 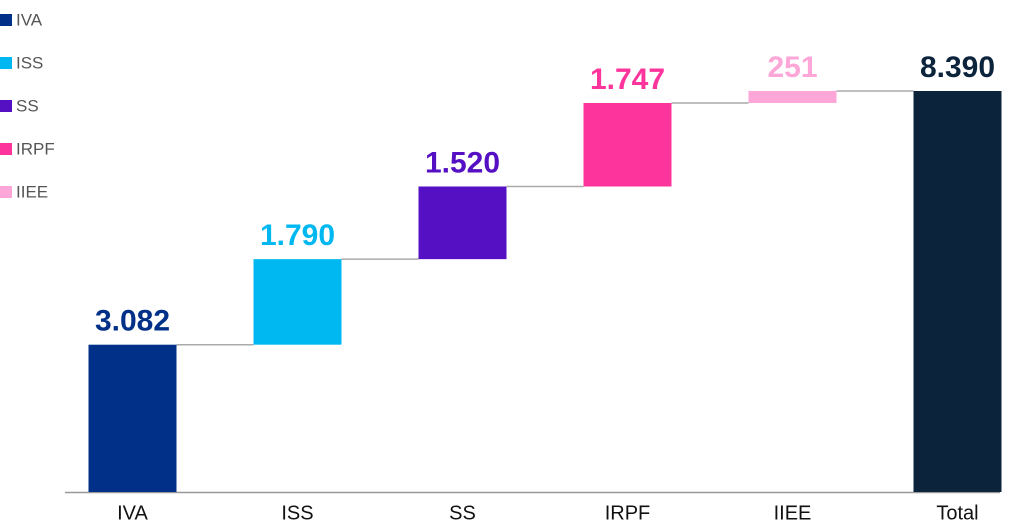 What do you see at coordinates (462, 162) in the screenshot?
I see `value-label: 1.520` at bounding box center [462, 162].